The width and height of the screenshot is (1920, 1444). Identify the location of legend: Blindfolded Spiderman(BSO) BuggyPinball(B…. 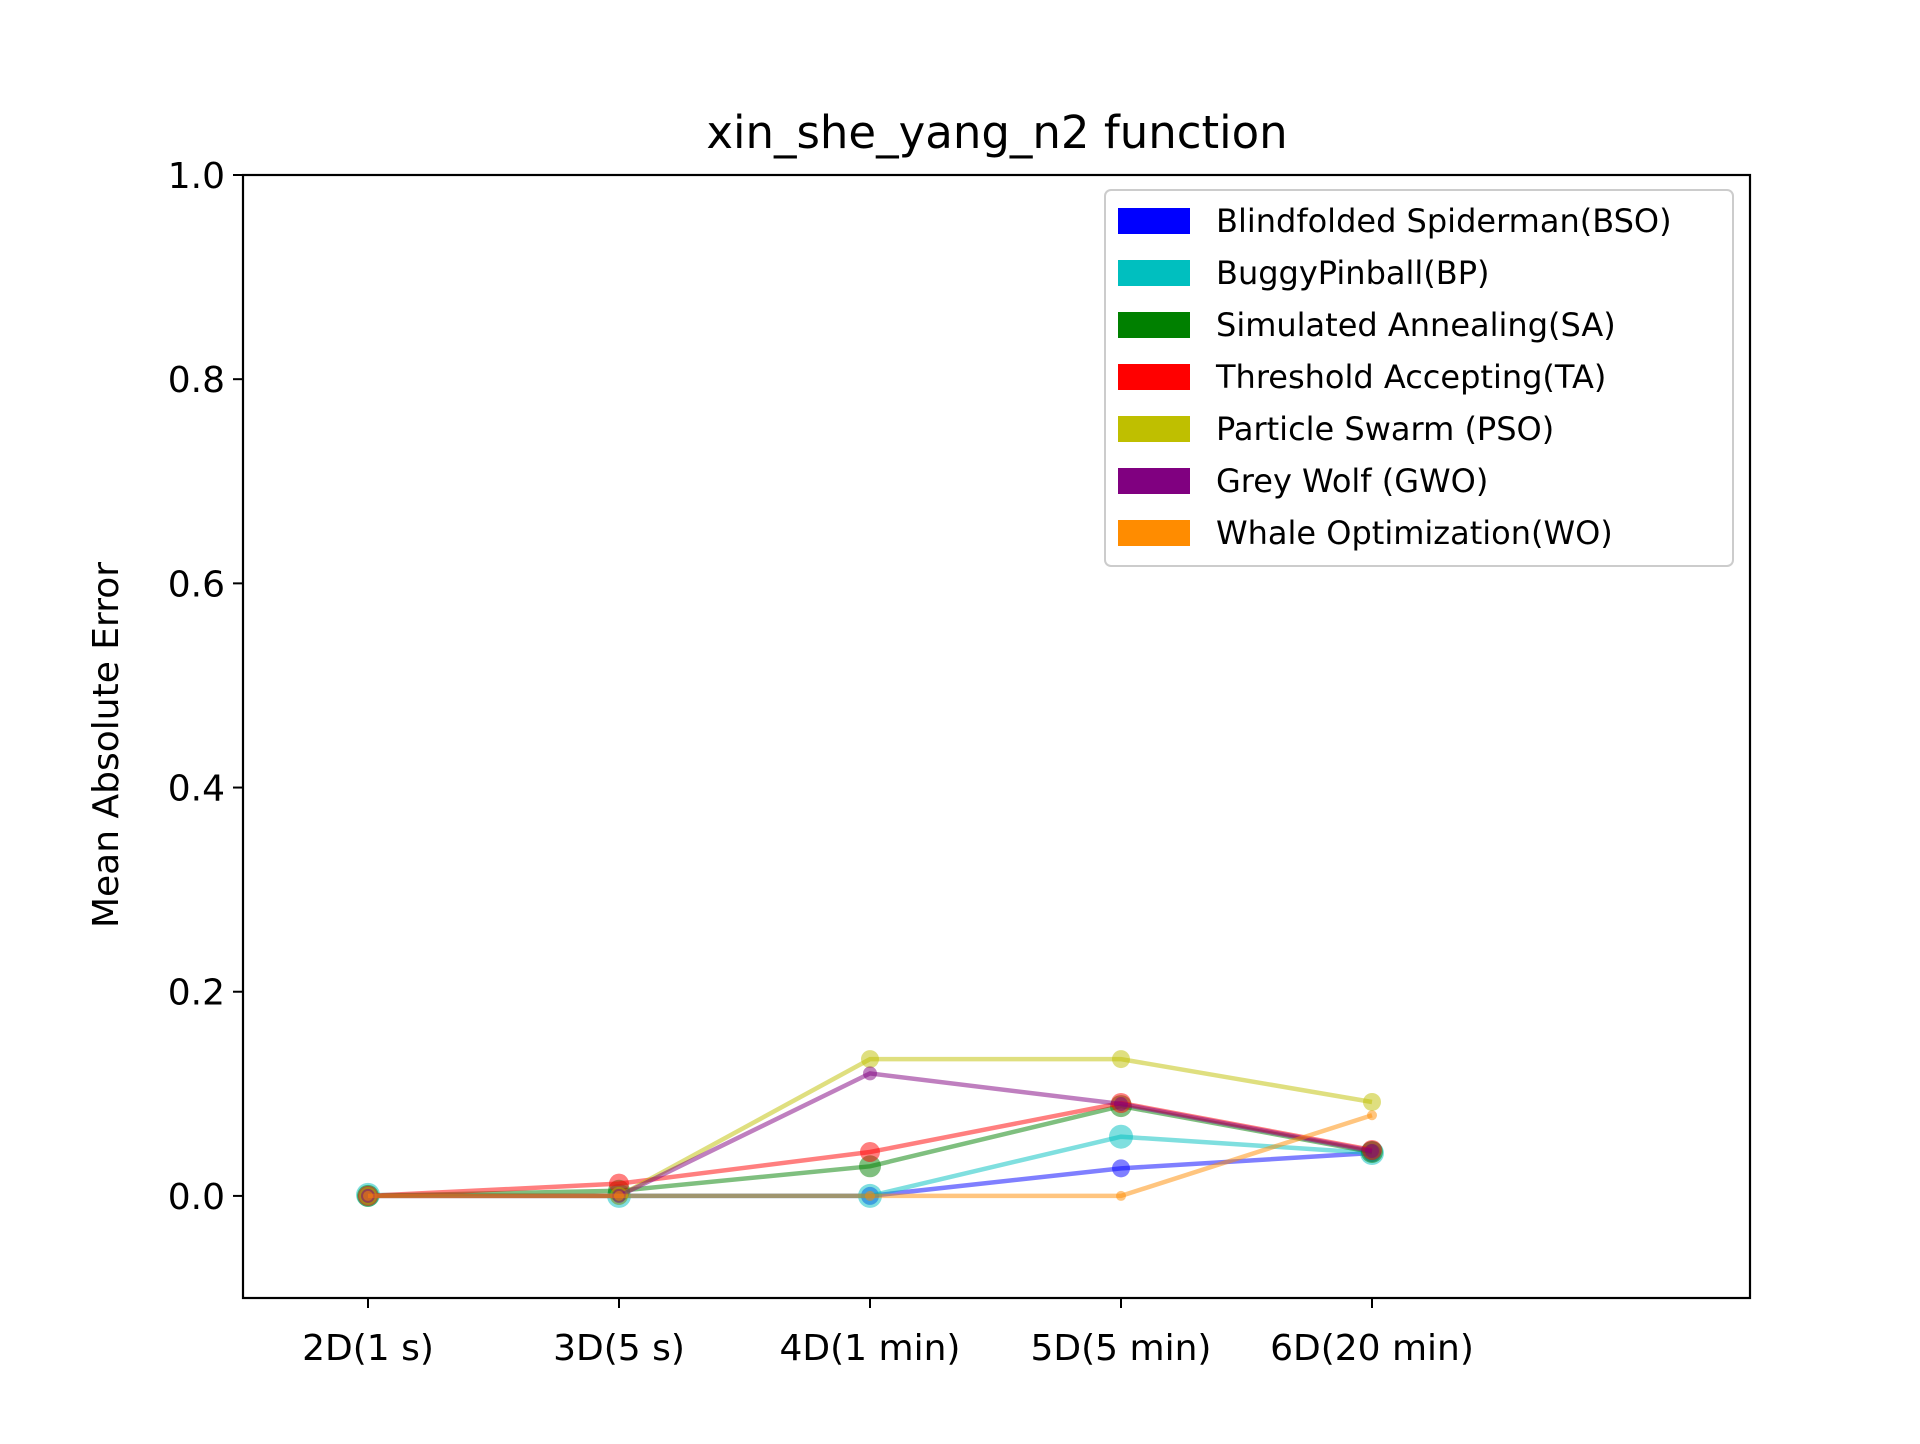
(1419, 378).